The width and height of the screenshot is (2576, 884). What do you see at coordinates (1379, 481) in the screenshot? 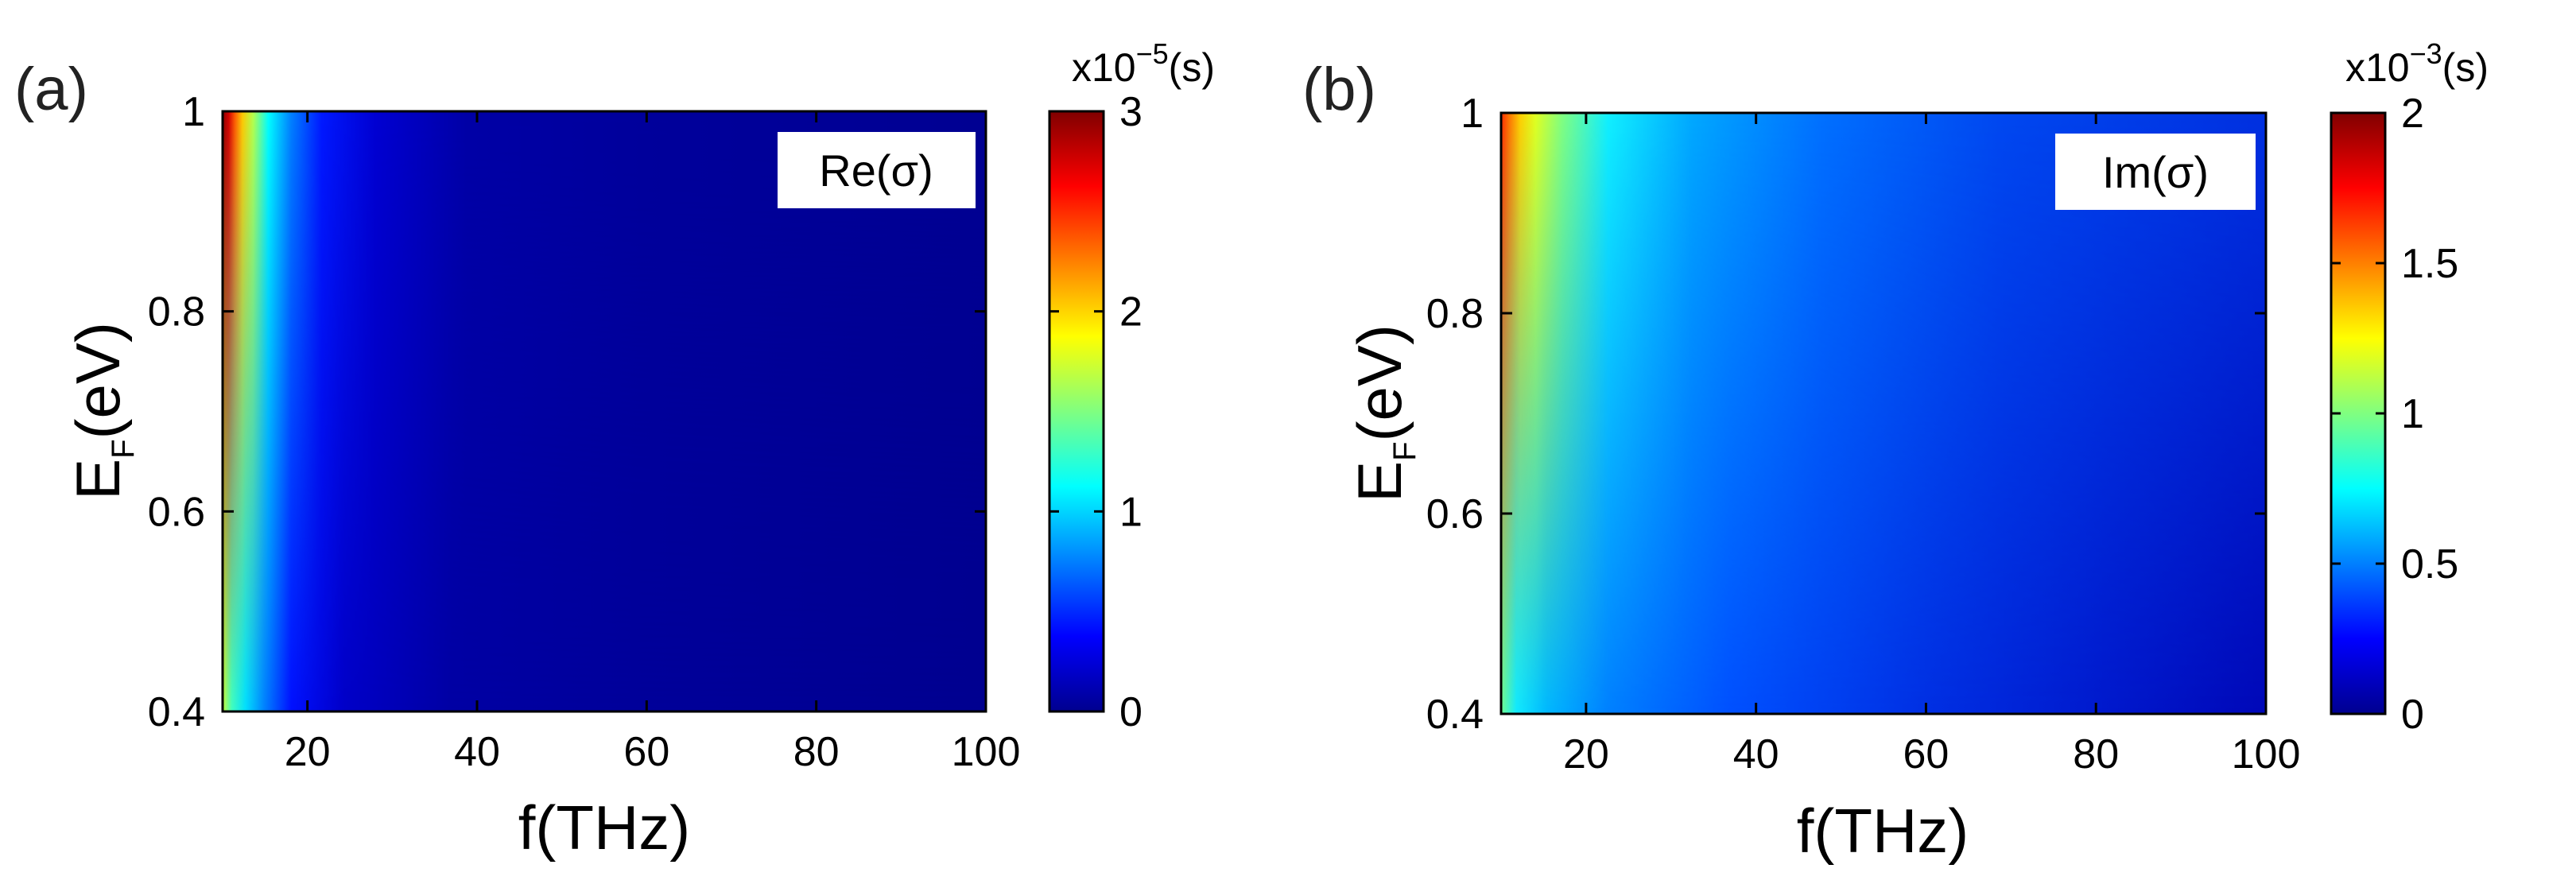
I see `panel-b-ylabel-main: E` at bounding box center [1379, 481].